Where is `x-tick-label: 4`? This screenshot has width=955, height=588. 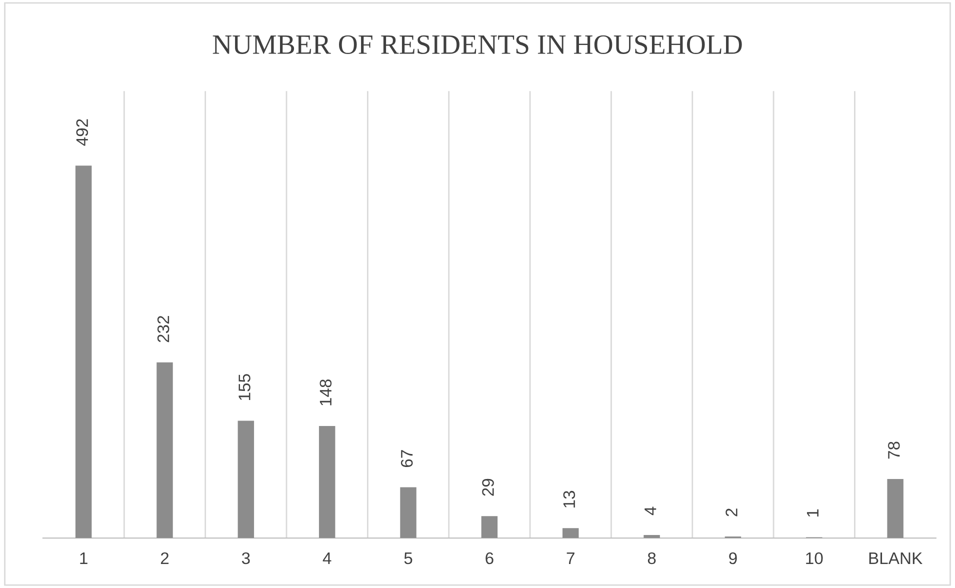 x-tick-label: 4 is located at coordinates (327, 558).